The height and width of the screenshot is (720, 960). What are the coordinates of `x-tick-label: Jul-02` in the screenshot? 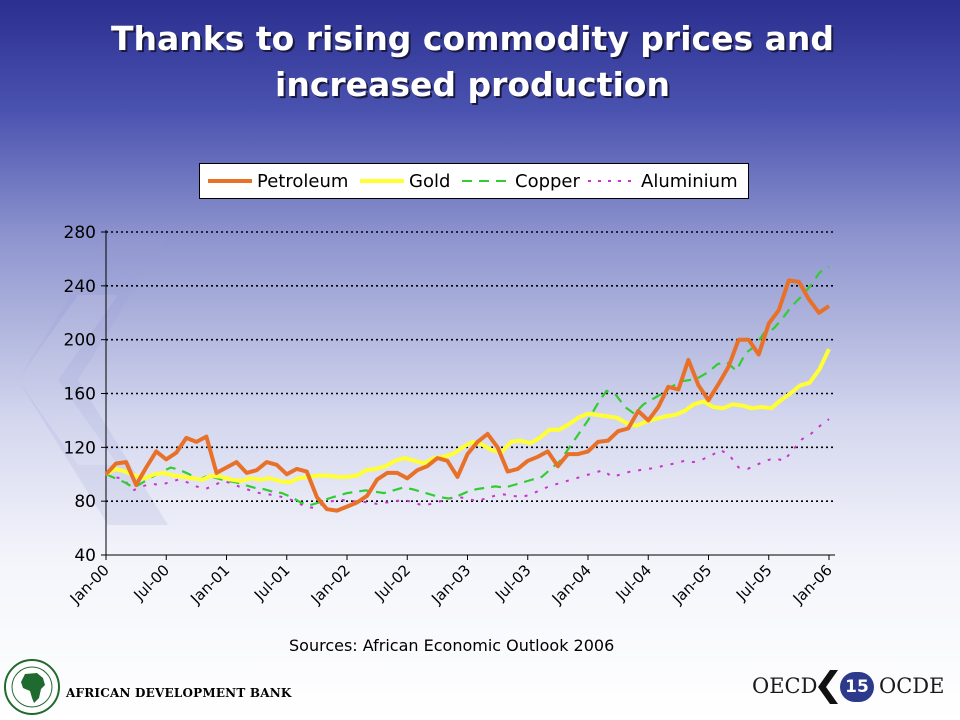 It's located at (393, 583).